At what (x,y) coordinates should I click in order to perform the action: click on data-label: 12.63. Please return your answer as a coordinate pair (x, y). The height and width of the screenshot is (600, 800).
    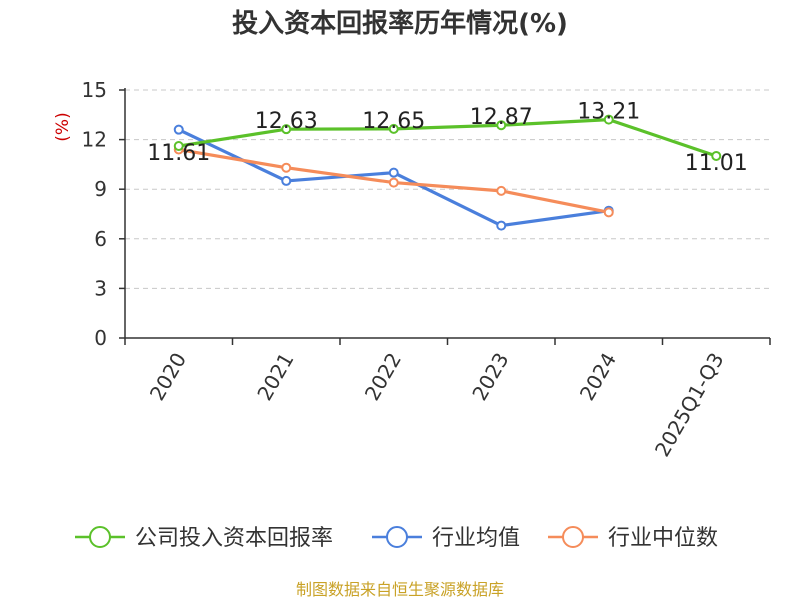
    Looking at the image, I should click on (286, 121).